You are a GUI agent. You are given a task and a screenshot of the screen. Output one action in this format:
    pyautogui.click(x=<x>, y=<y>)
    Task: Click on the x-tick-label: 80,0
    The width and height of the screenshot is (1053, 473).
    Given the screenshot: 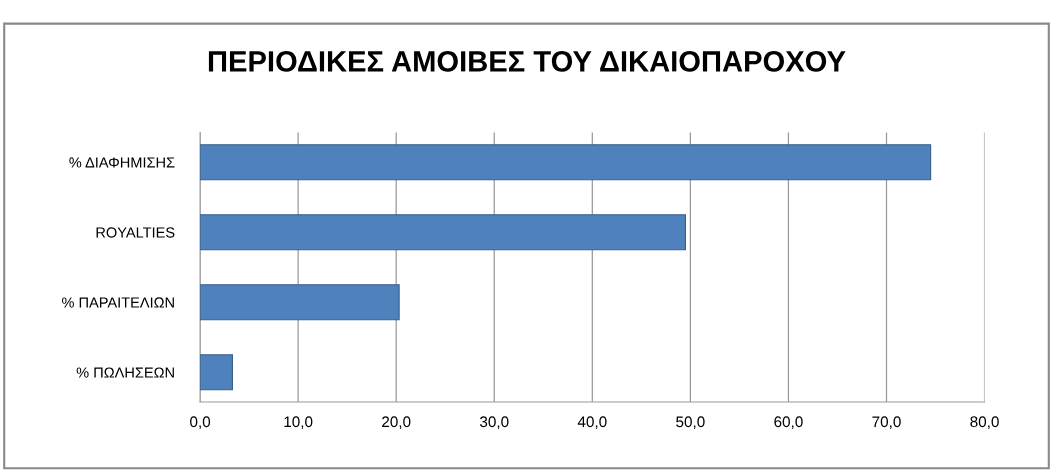 What is the action you would take?
    pyautogui.click(x=984, y=422)
    